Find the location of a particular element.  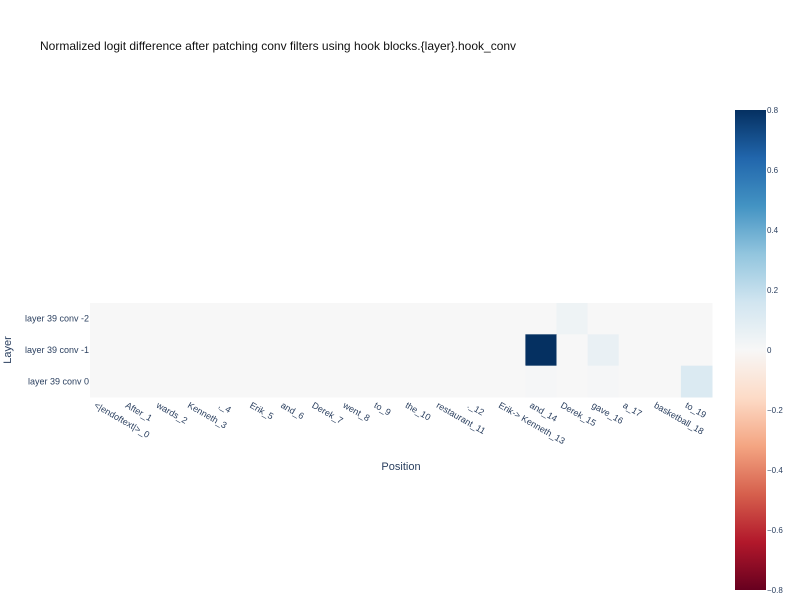

x-tick-label: Erik_5 is located at coordinates (261, 410).